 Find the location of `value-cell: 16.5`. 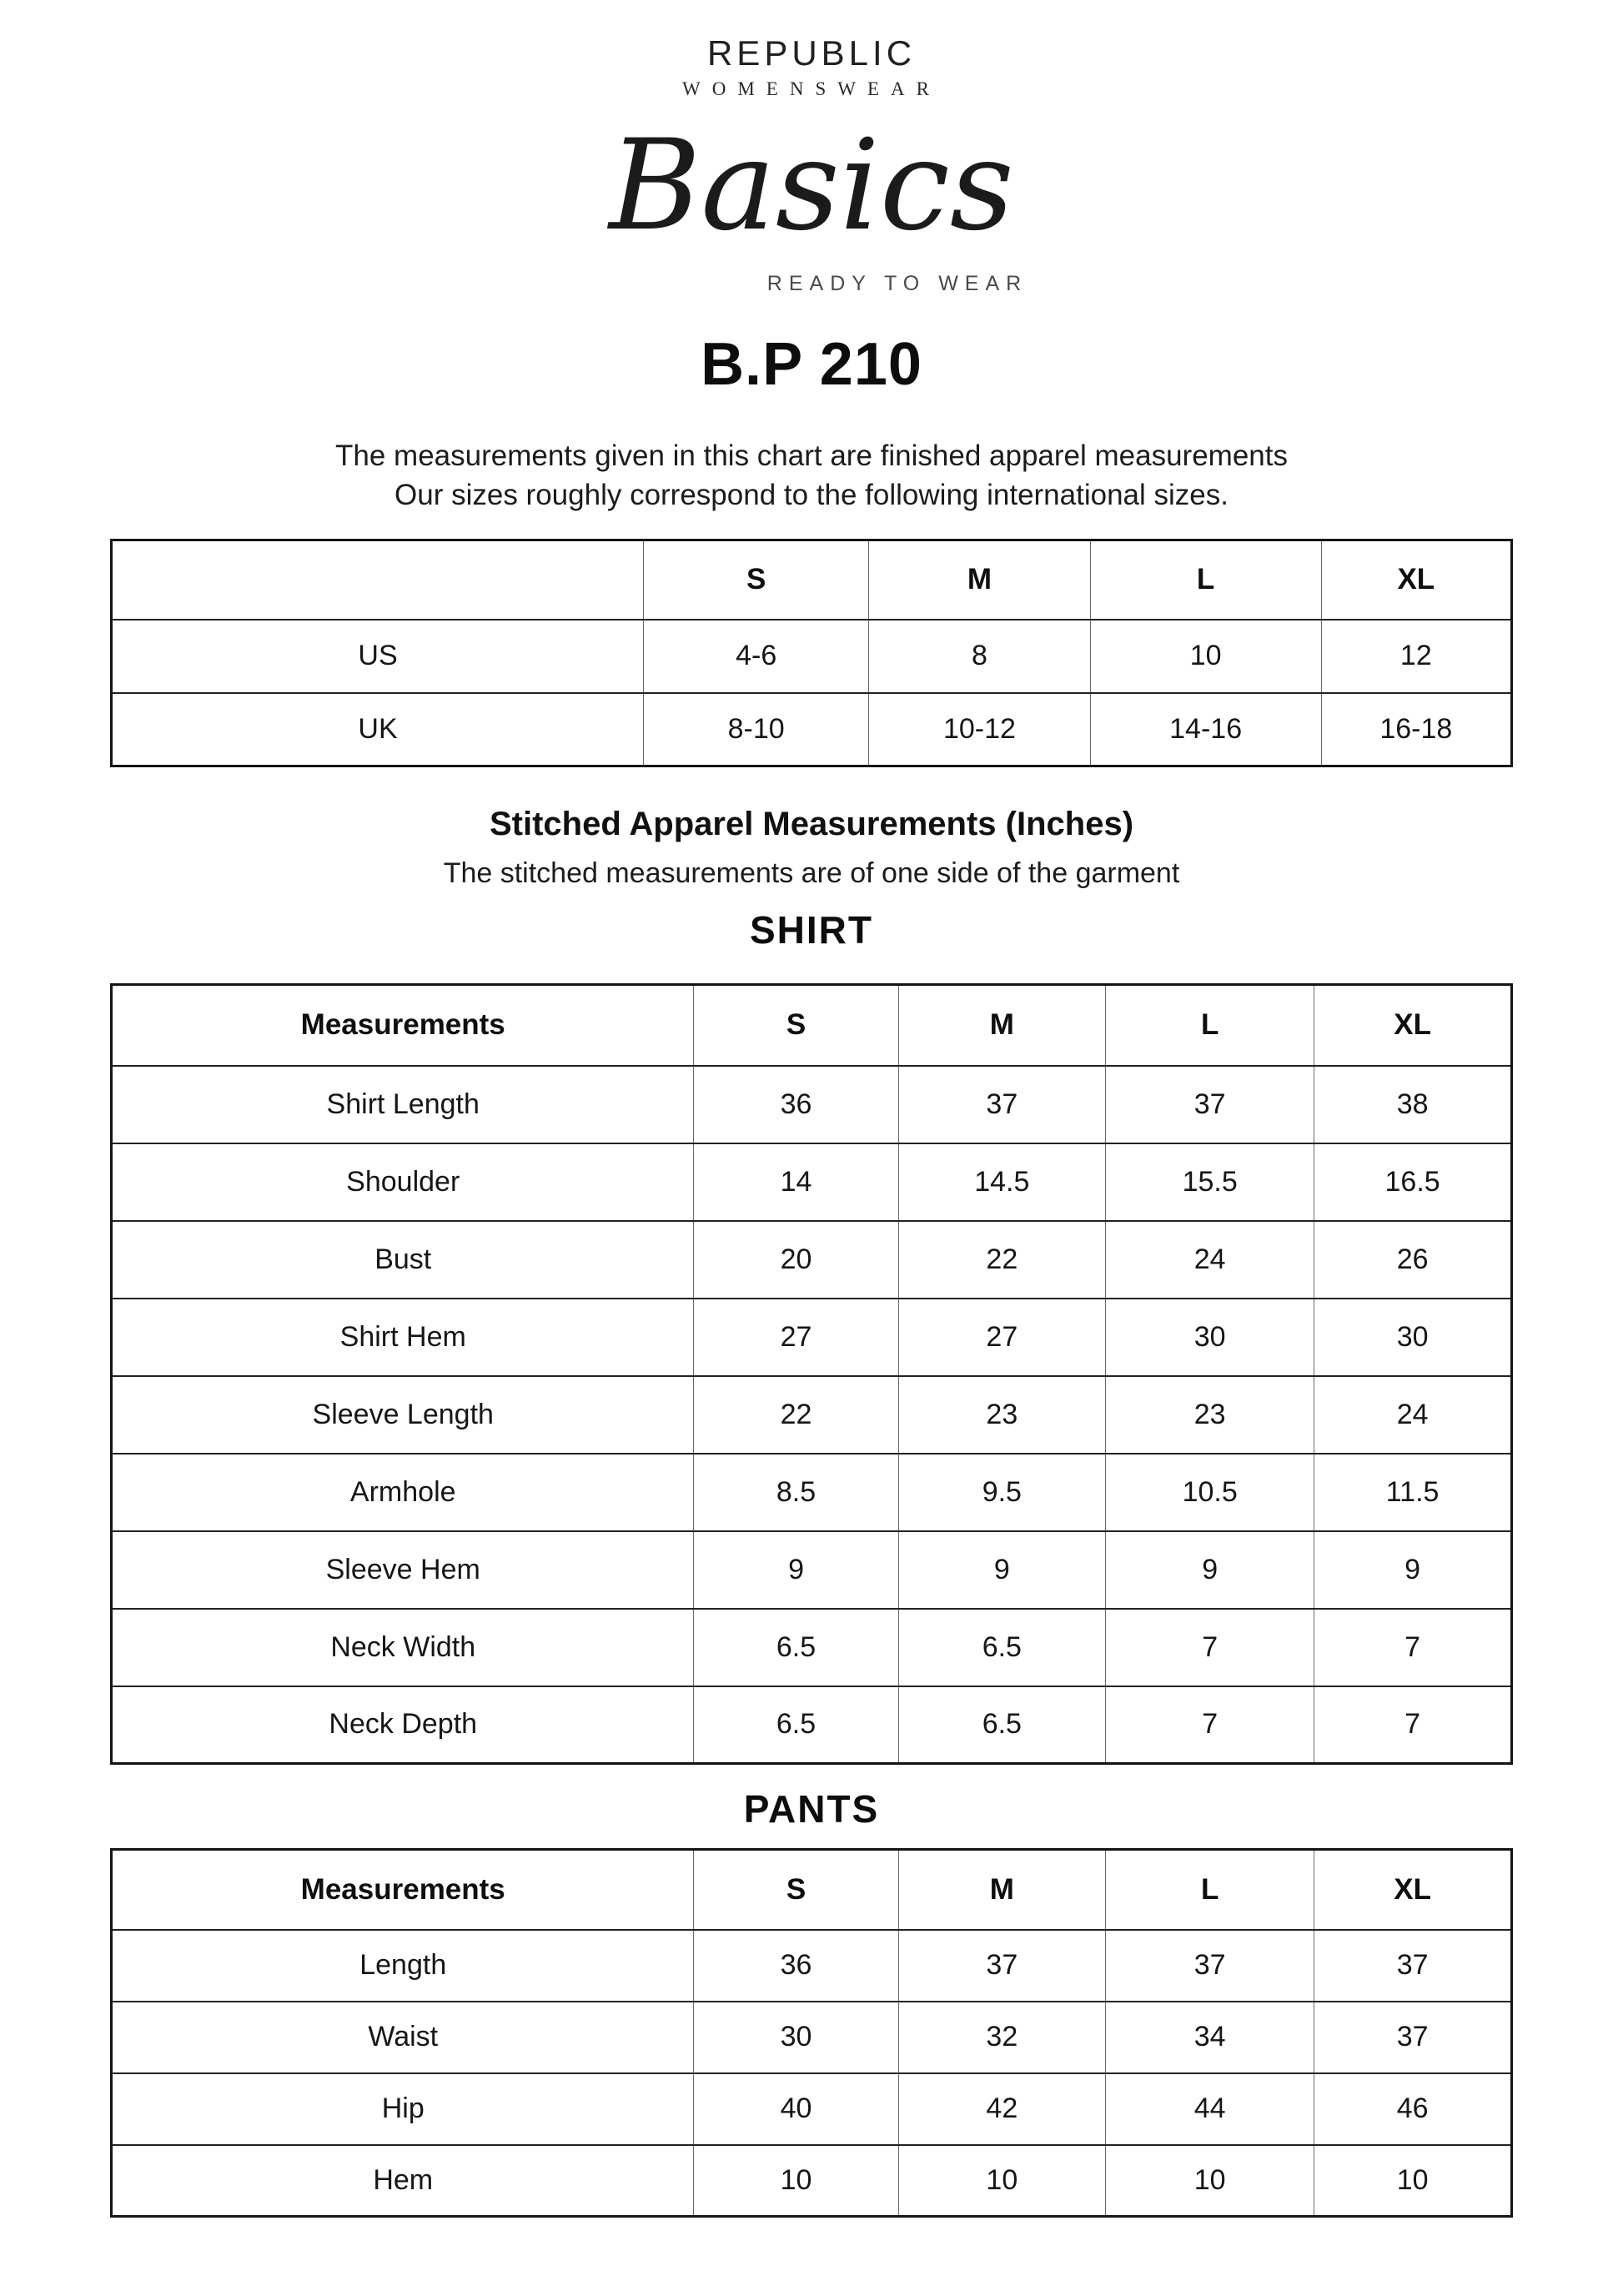

value-cell: 16.5 is located at coordinates (1413, 1182).